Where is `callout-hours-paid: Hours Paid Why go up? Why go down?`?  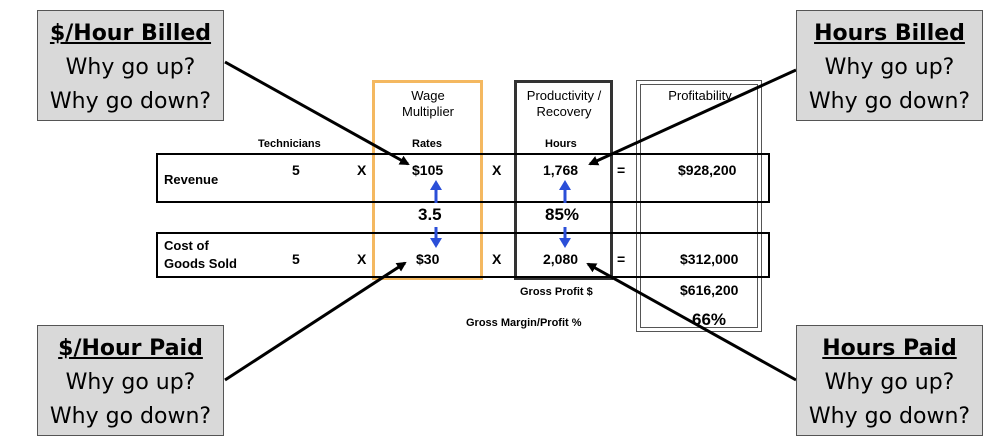
callout-hours-paid: Hours Paid Why go up? Why go down? is located at coordinates (889, 380).